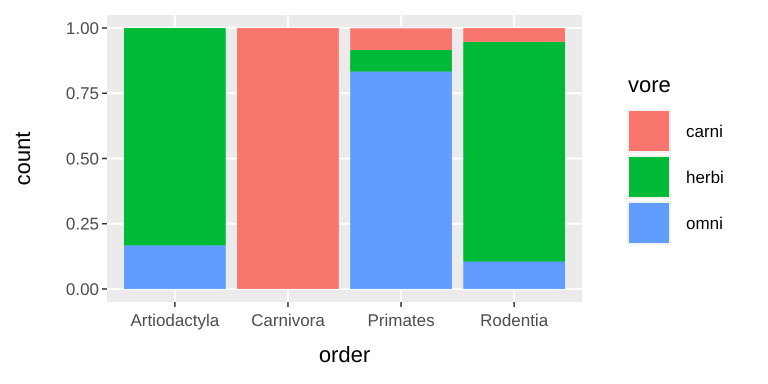  What do you see at coordinates (705, 177) in the screenshot?
I see `legend-label: herbi` at bounding box center [705, 177].